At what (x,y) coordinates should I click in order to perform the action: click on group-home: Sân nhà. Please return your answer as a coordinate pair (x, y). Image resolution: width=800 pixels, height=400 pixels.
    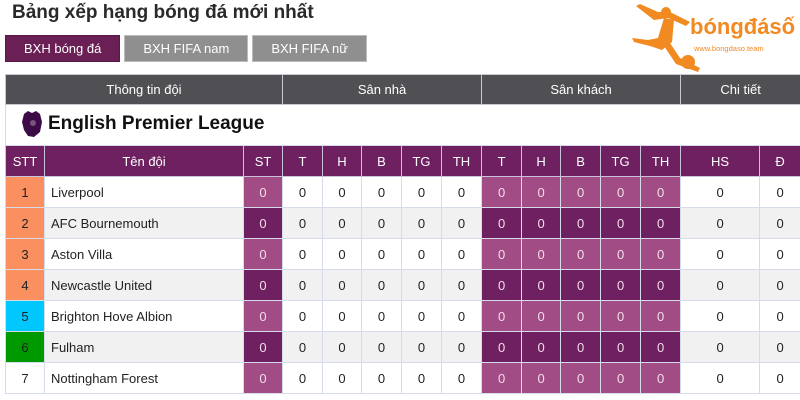
    Looking at the image, I should click on (382, 89).